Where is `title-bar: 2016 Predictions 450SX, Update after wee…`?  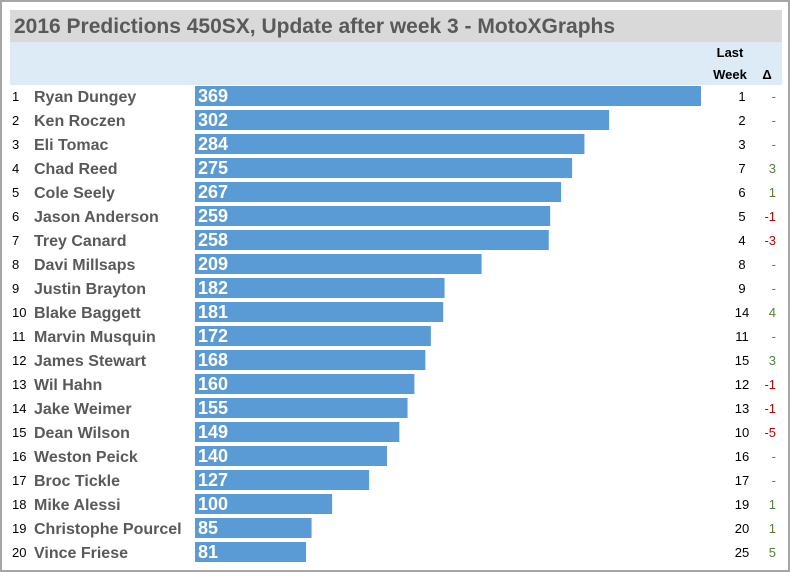 title-bar: 2016 Predictions 450SX, Update after wee… is located at coordinates (396, 26).